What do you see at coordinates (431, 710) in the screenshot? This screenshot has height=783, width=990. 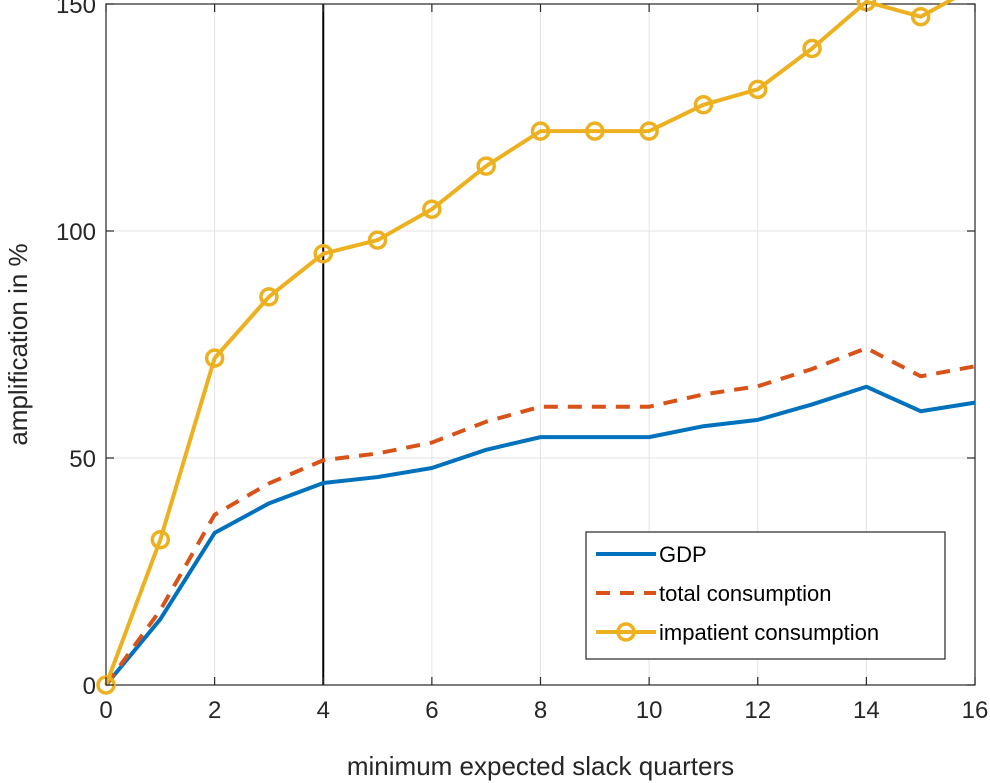 I see `x-tick-label: 6` at bounding box center [431, 710].